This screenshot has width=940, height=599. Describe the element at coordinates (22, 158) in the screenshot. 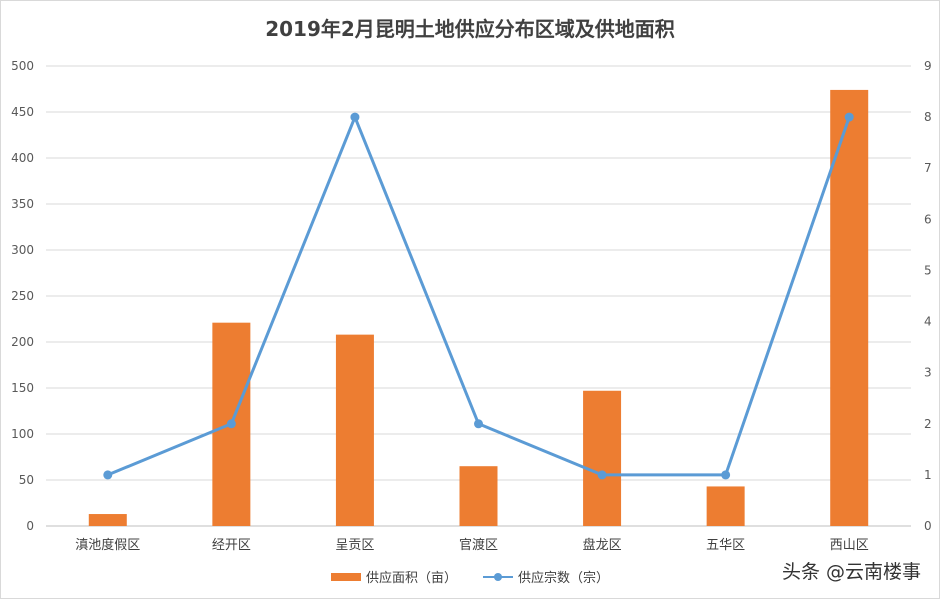

I see `y-tick-label: 400` at that location.